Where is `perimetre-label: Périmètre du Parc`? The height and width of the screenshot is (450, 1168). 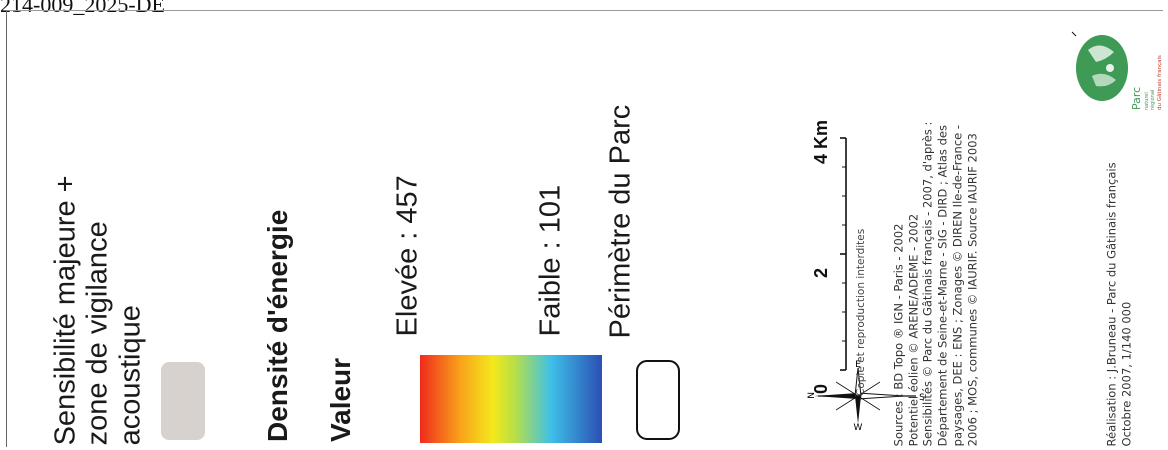 perimetre-label: Périmètre du Parc is located at coordinates (620, 221).